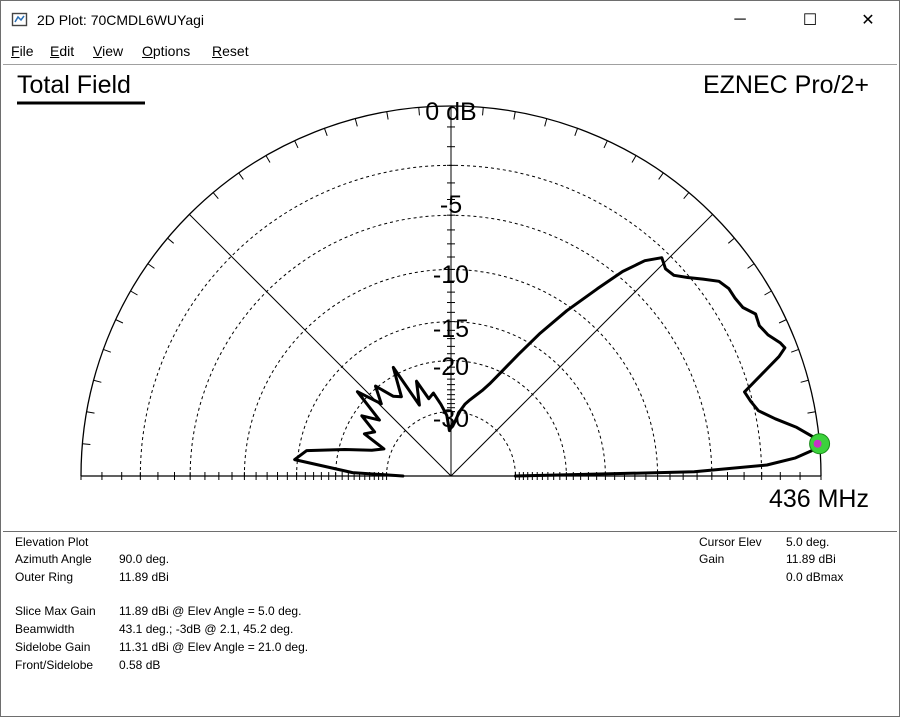 The image size is (900, 717). I want to click on menu-file: File, so click(22, 51).